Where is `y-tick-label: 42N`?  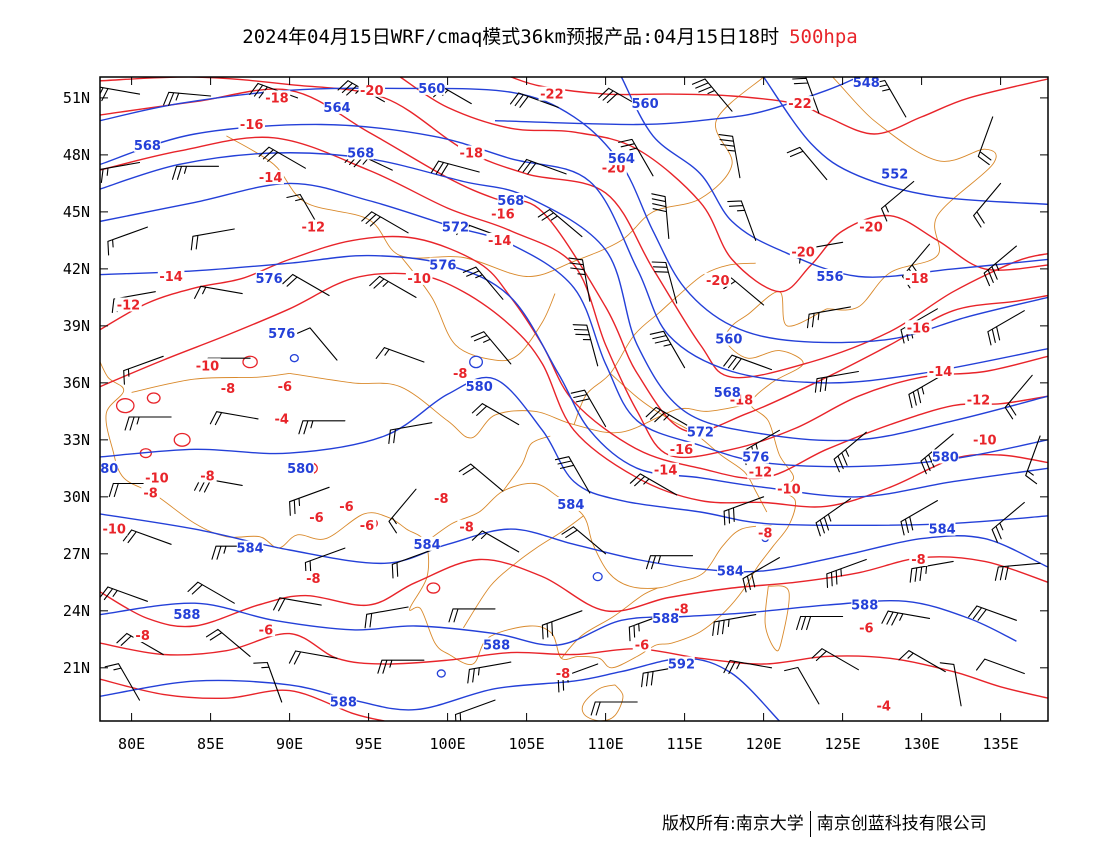
y-tick-label: 42N is located at coordinates (76, 269).